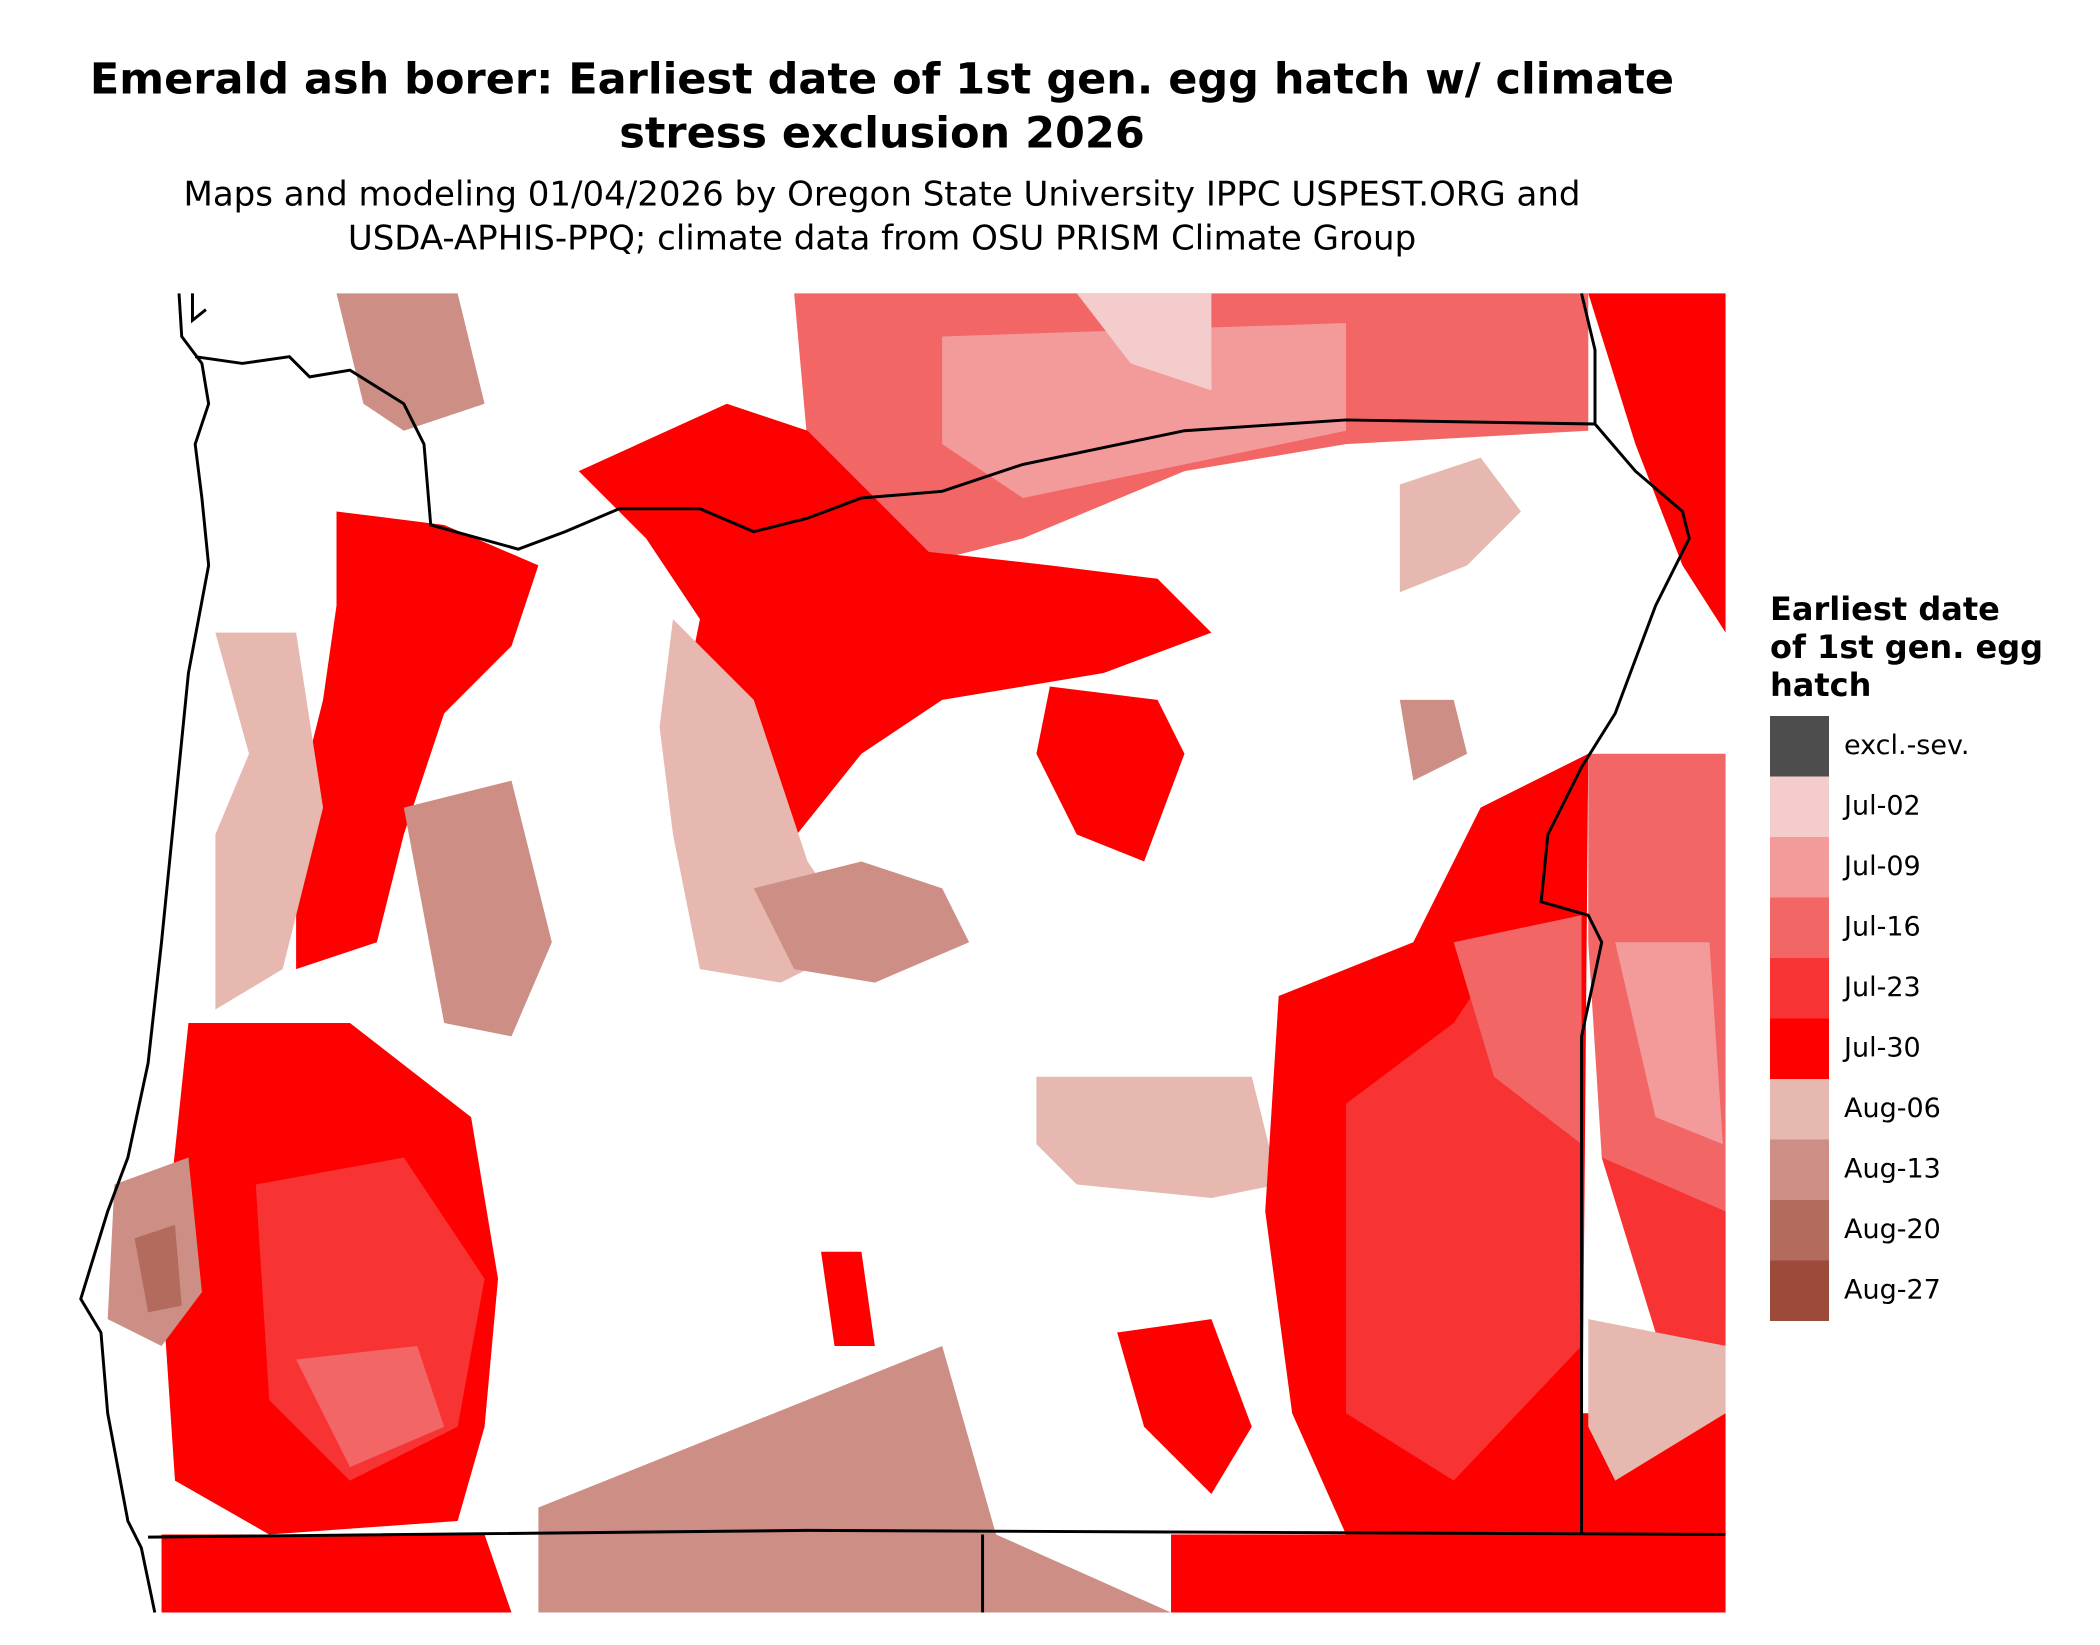 This screenshot has width=2100, height=1645. What do you see at coordinates (1881, 866) in the screenshot?
I see `legend-label: Jul-09` at bounding box center [1881, 866].